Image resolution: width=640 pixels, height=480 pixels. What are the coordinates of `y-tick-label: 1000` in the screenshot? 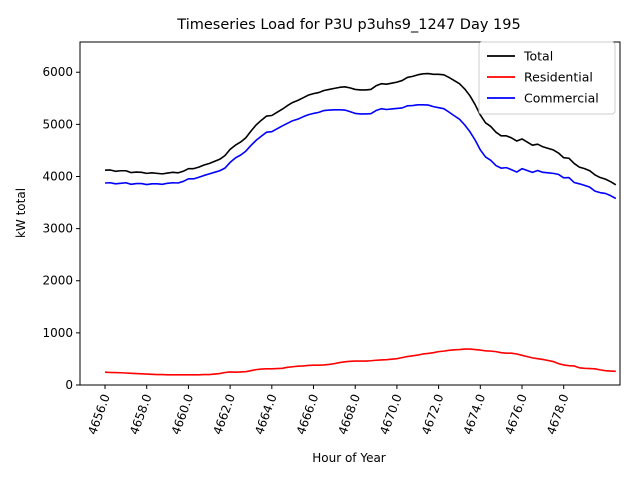 It's located at (57, 333).